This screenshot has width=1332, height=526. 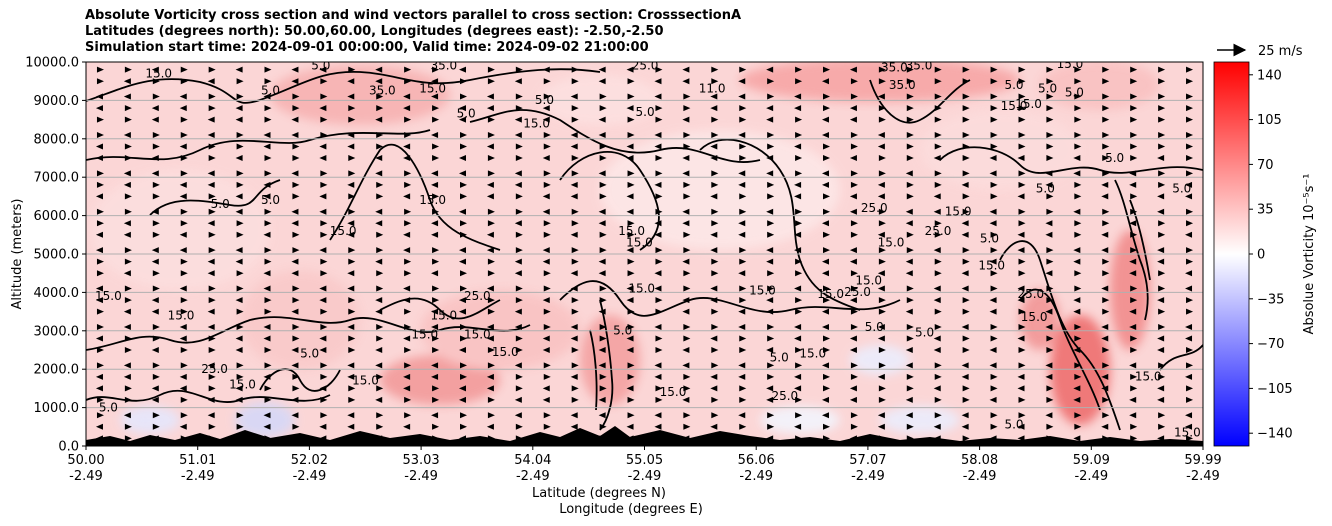 I want to click on colorbar-tick-label: 140, so click(x=1269, y=75).